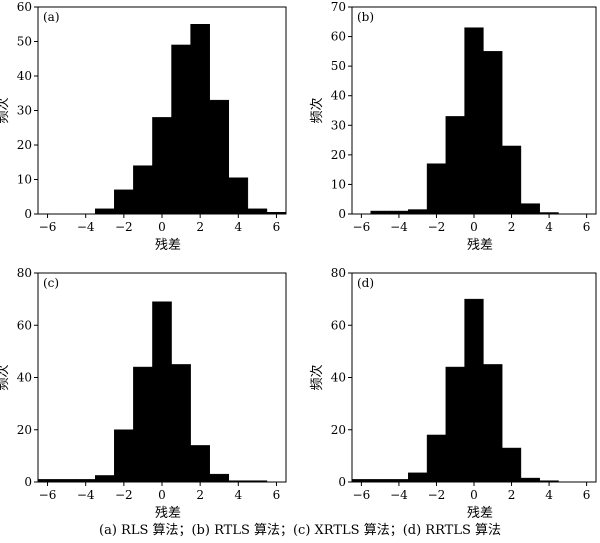 This screenshot has height=543, width=600. Describe the element at coordinates (51, 17) in the screenshot. I see `panel-label: (a)` at that location.